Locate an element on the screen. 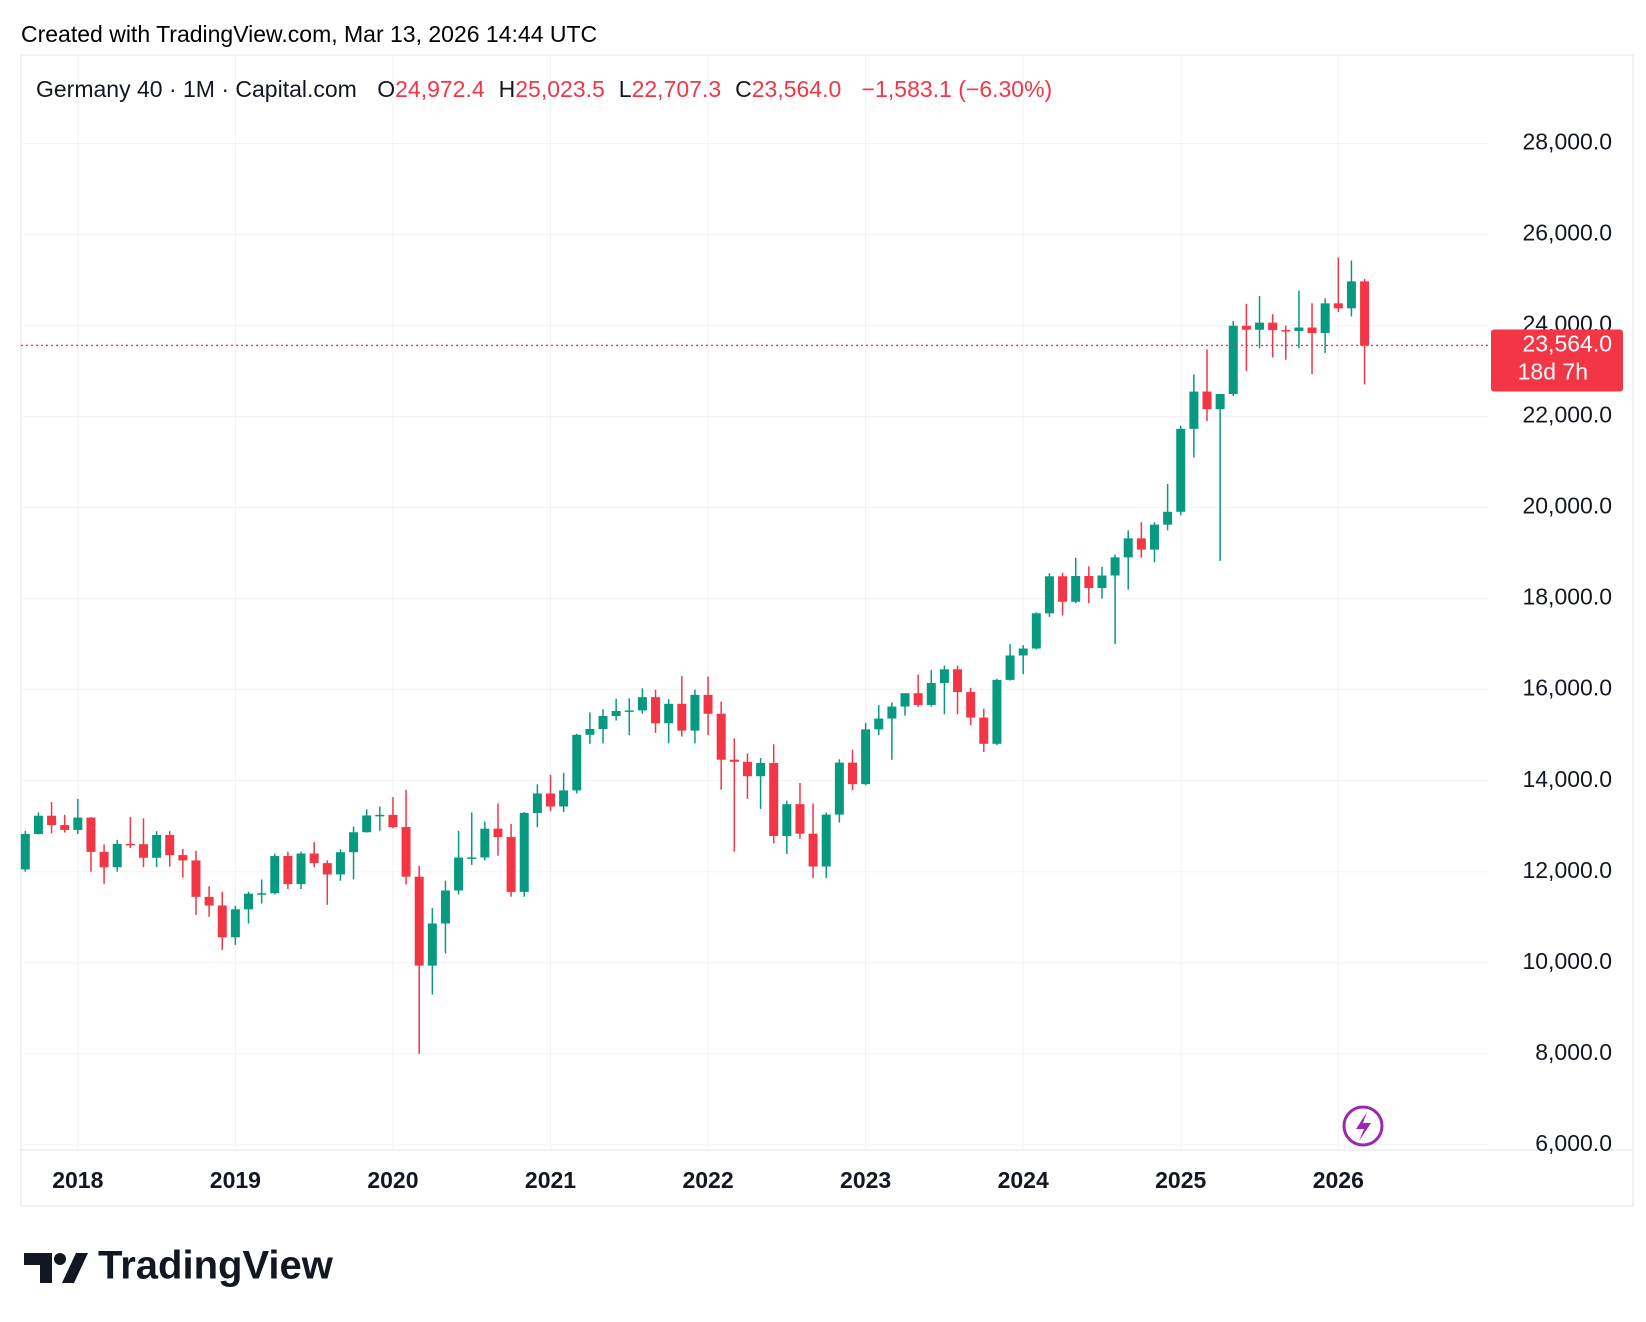  y-tick-label: 14,000.0 is located at coordinates (1567, 779).